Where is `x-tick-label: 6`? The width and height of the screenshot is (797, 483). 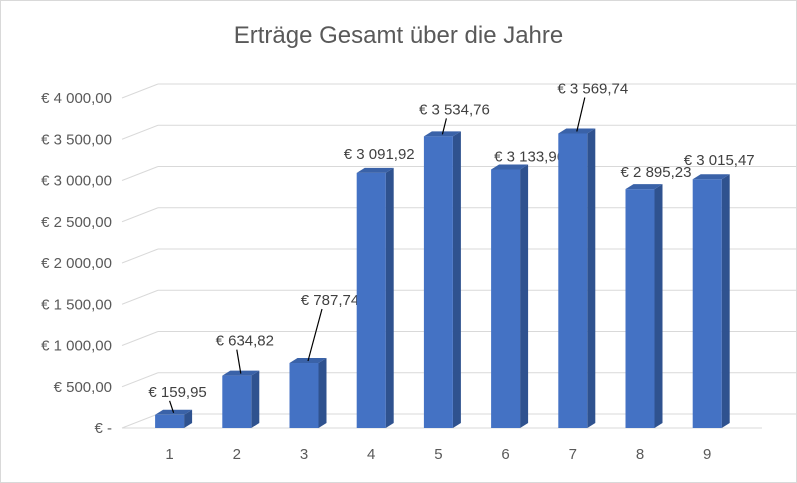 x-tick-label: 6 is located at coordinates (505, 454).